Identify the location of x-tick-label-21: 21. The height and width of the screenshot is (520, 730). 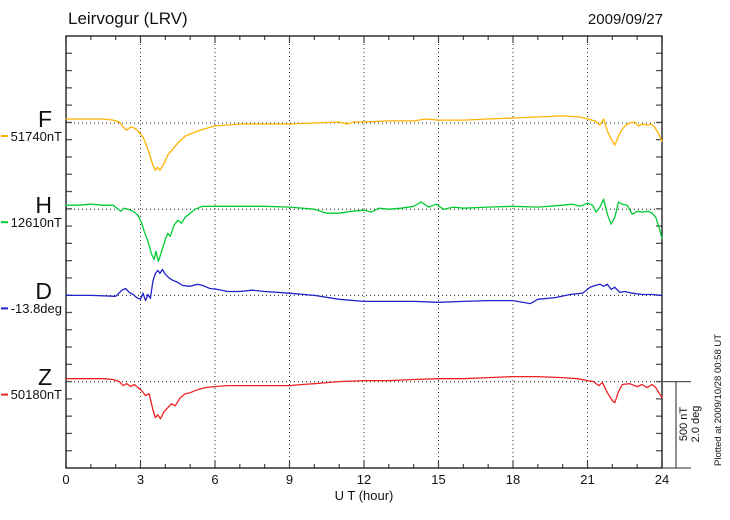
(587, 479).